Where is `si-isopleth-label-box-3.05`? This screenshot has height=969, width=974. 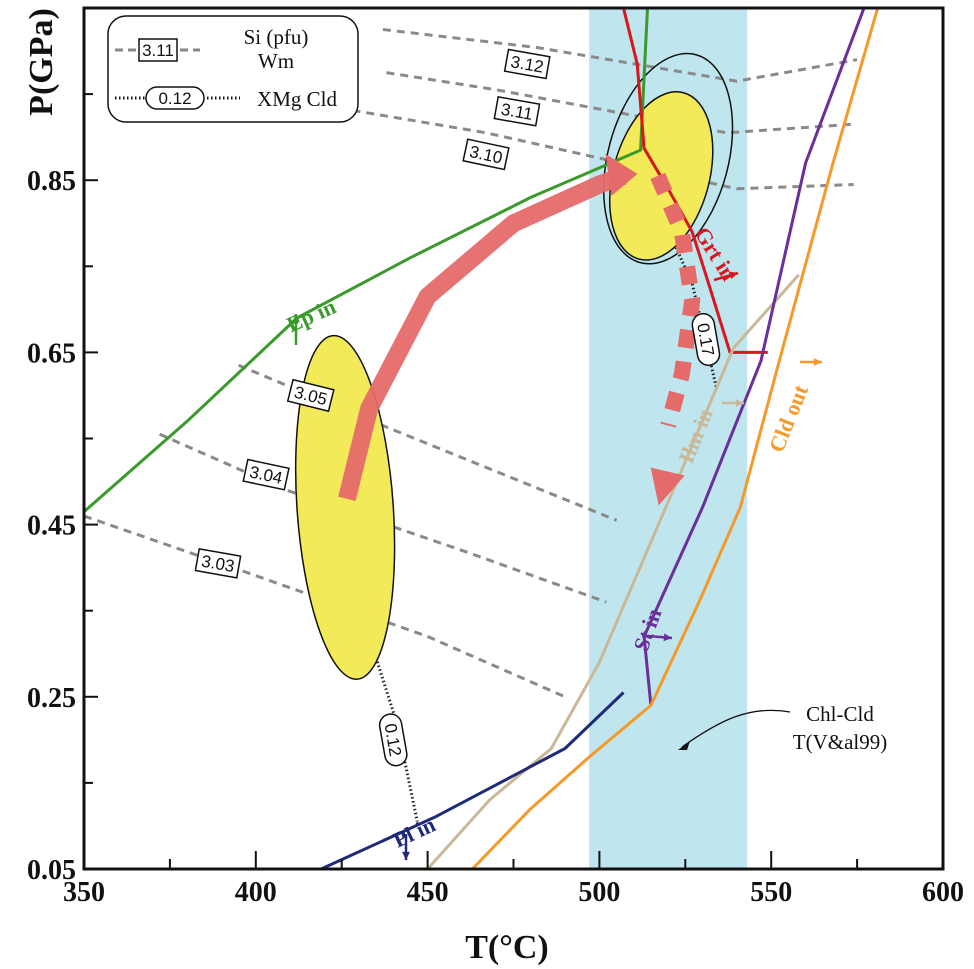
si-isopleth-label-box-3.05 is located at coordinates (310, 395).